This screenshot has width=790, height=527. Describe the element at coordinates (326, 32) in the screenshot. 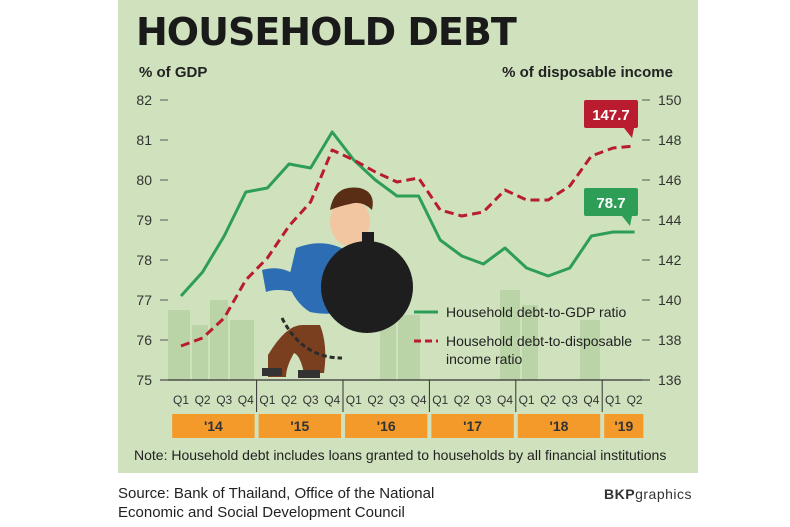

I see `page-title: HOUSEHOLD DEBT` at that location.